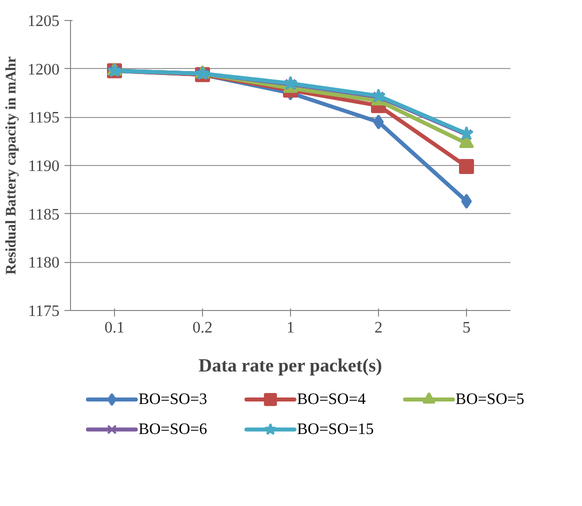 The image size is (582, 506). Describe the element at coordinates (173, 429) in the screenshot. I see `legend-label: BO=SO=6` at that location.